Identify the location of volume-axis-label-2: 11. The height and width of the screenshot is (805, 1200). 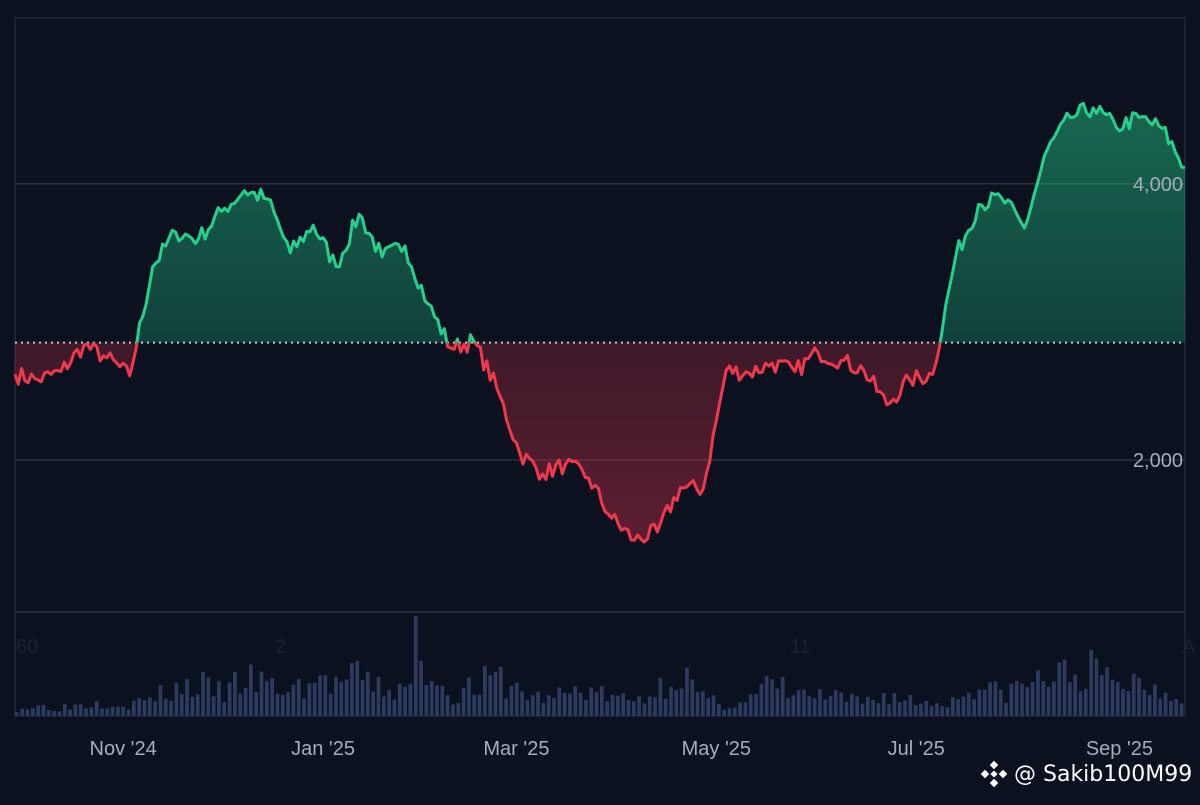
(800, 647).